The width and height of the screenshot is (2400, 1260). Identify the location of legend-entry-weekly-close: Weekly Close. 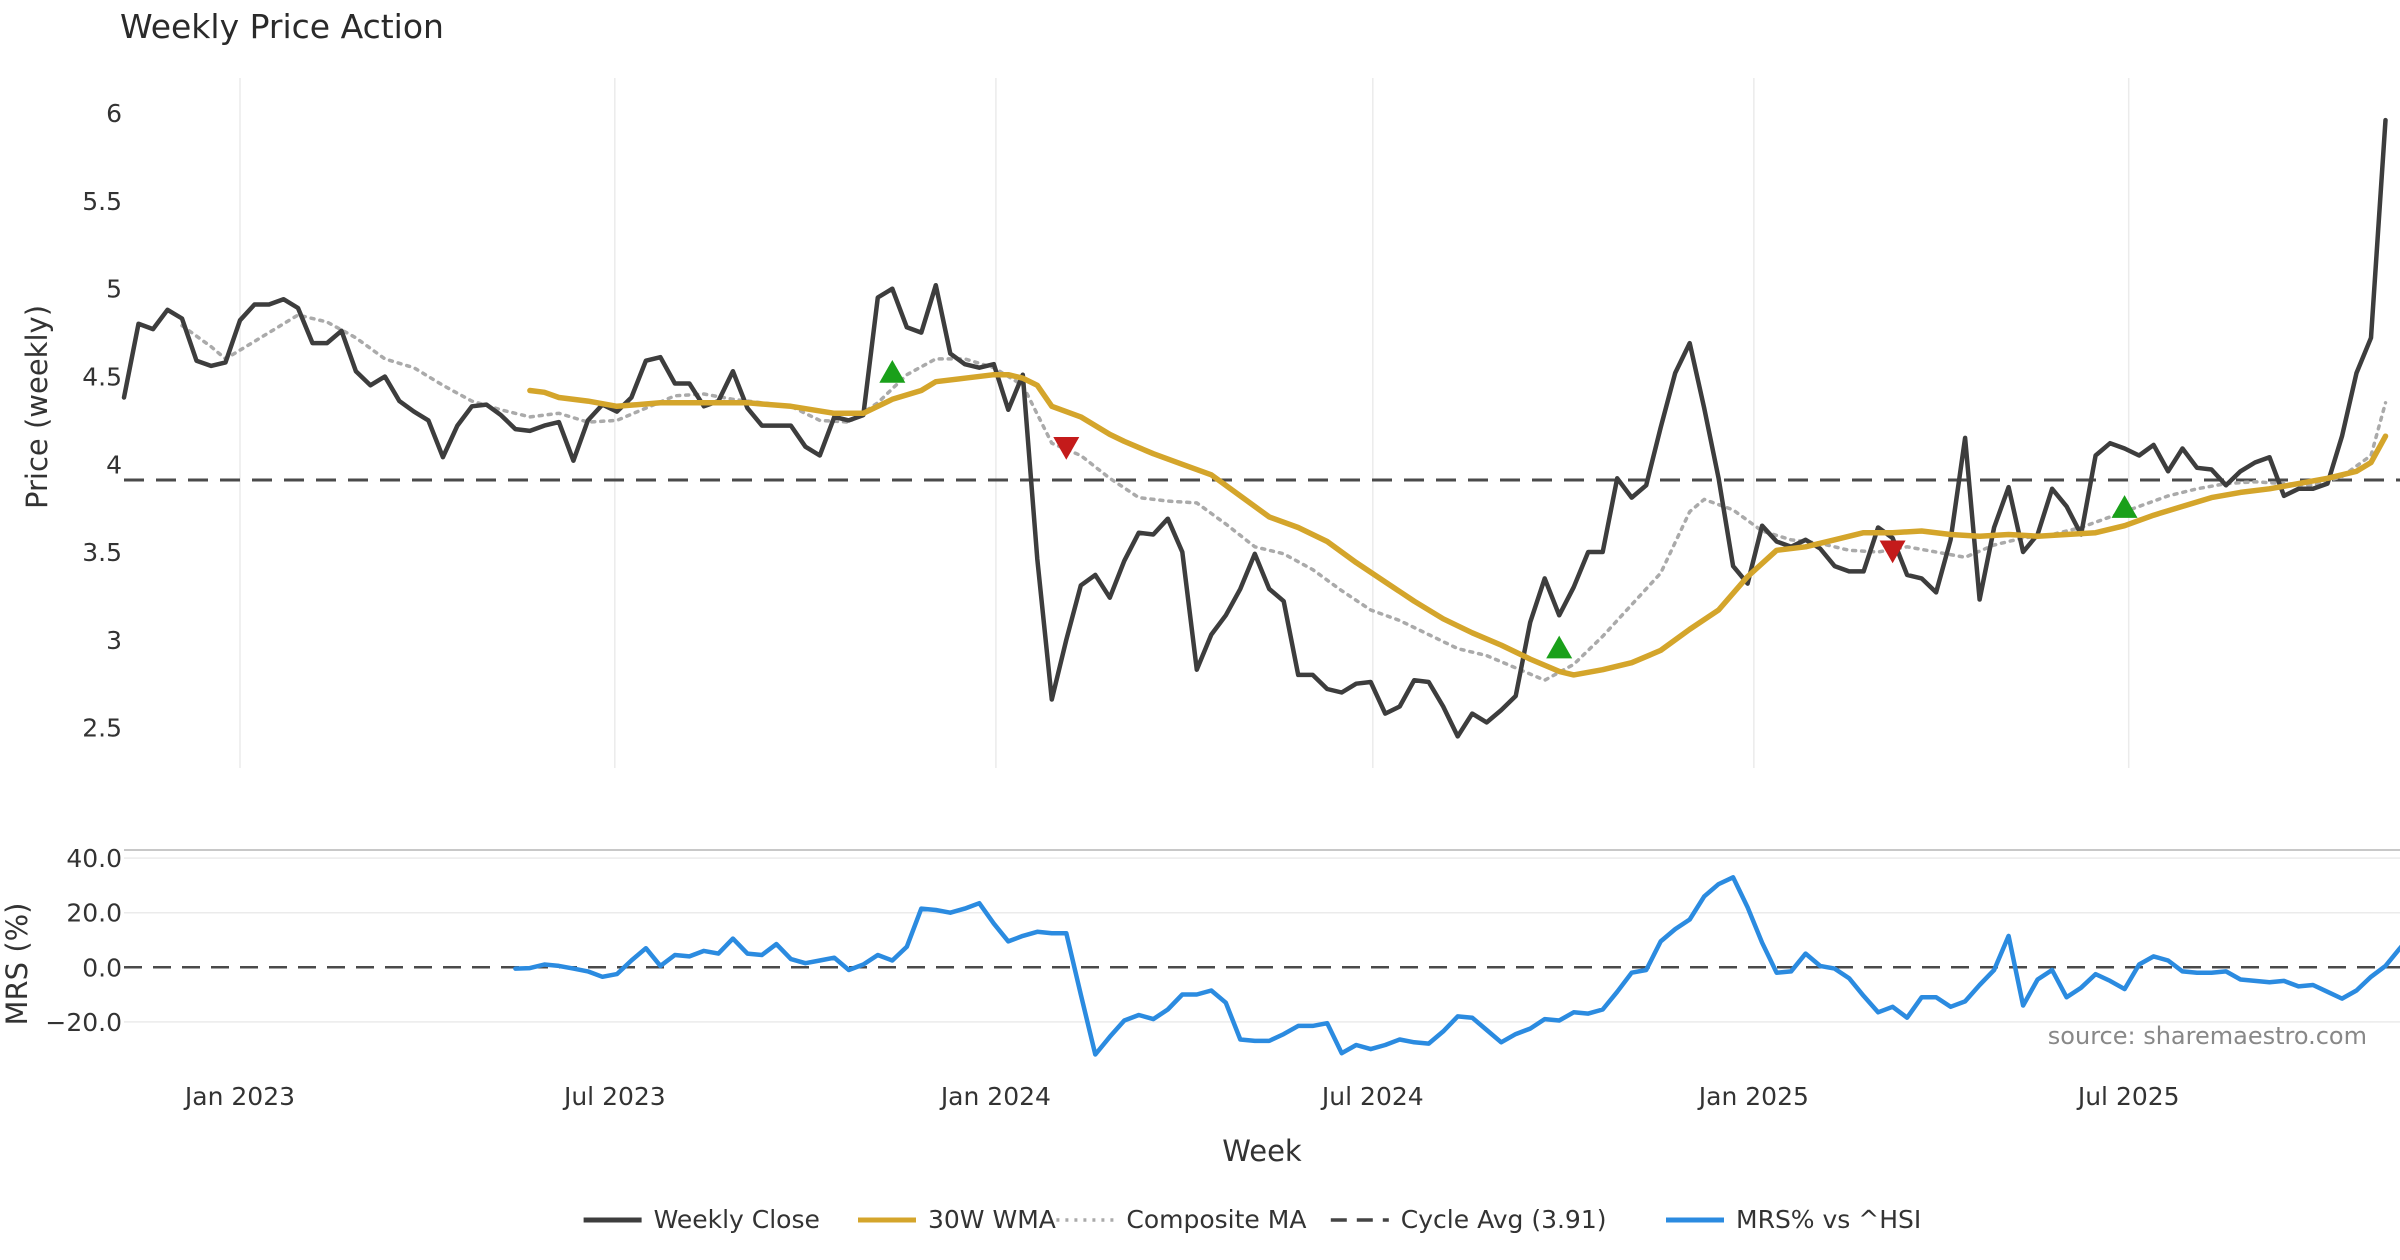
(701, 1219).